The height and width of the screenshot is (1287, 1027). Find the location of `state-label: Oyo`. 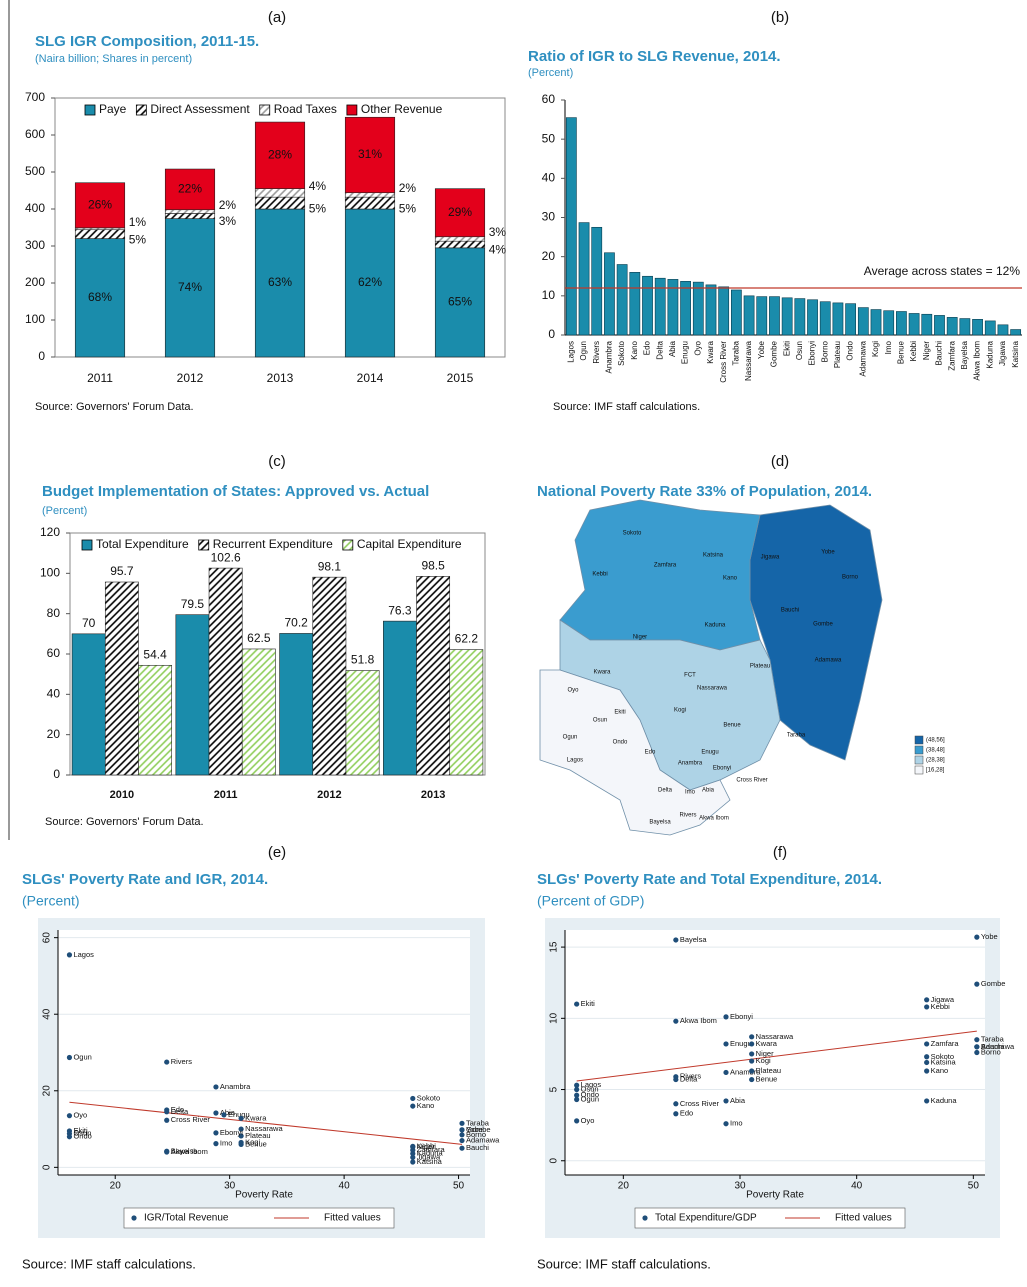

state-label: Oyo is located at coordinates (573, 691).